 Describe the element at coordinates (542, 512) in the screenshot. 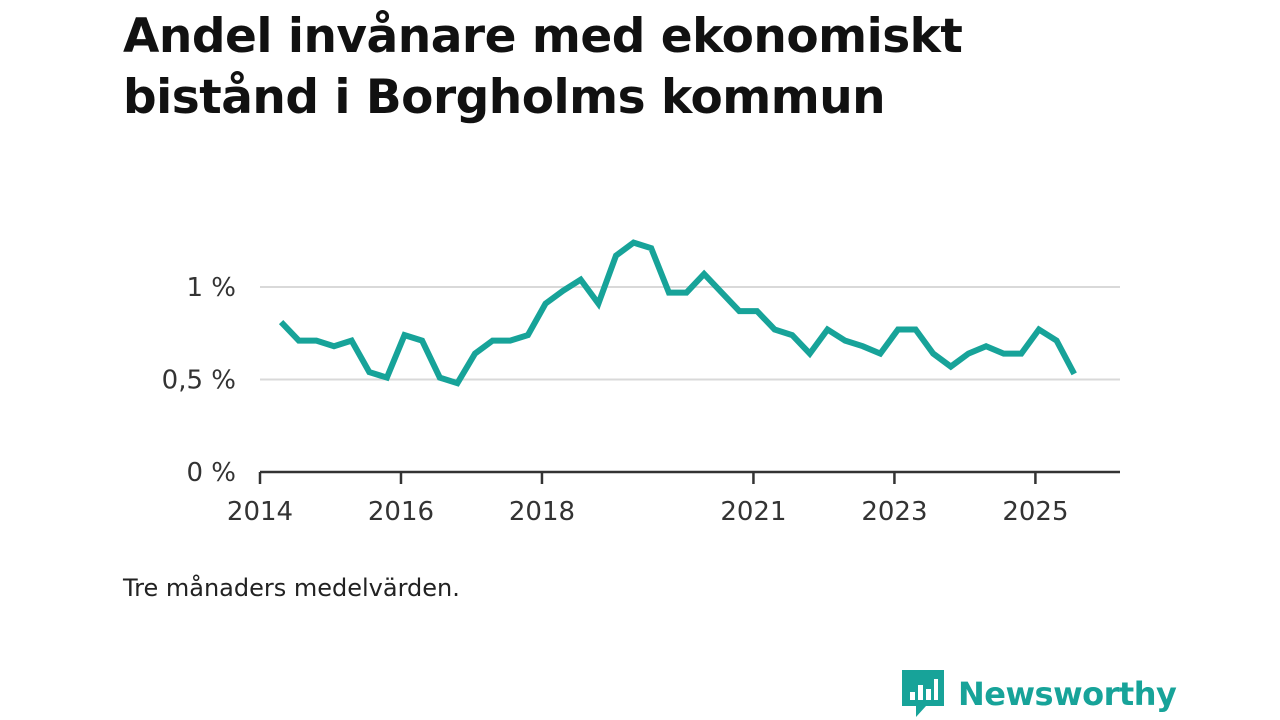

I see `x-tick-label-2: 2018` at that location.